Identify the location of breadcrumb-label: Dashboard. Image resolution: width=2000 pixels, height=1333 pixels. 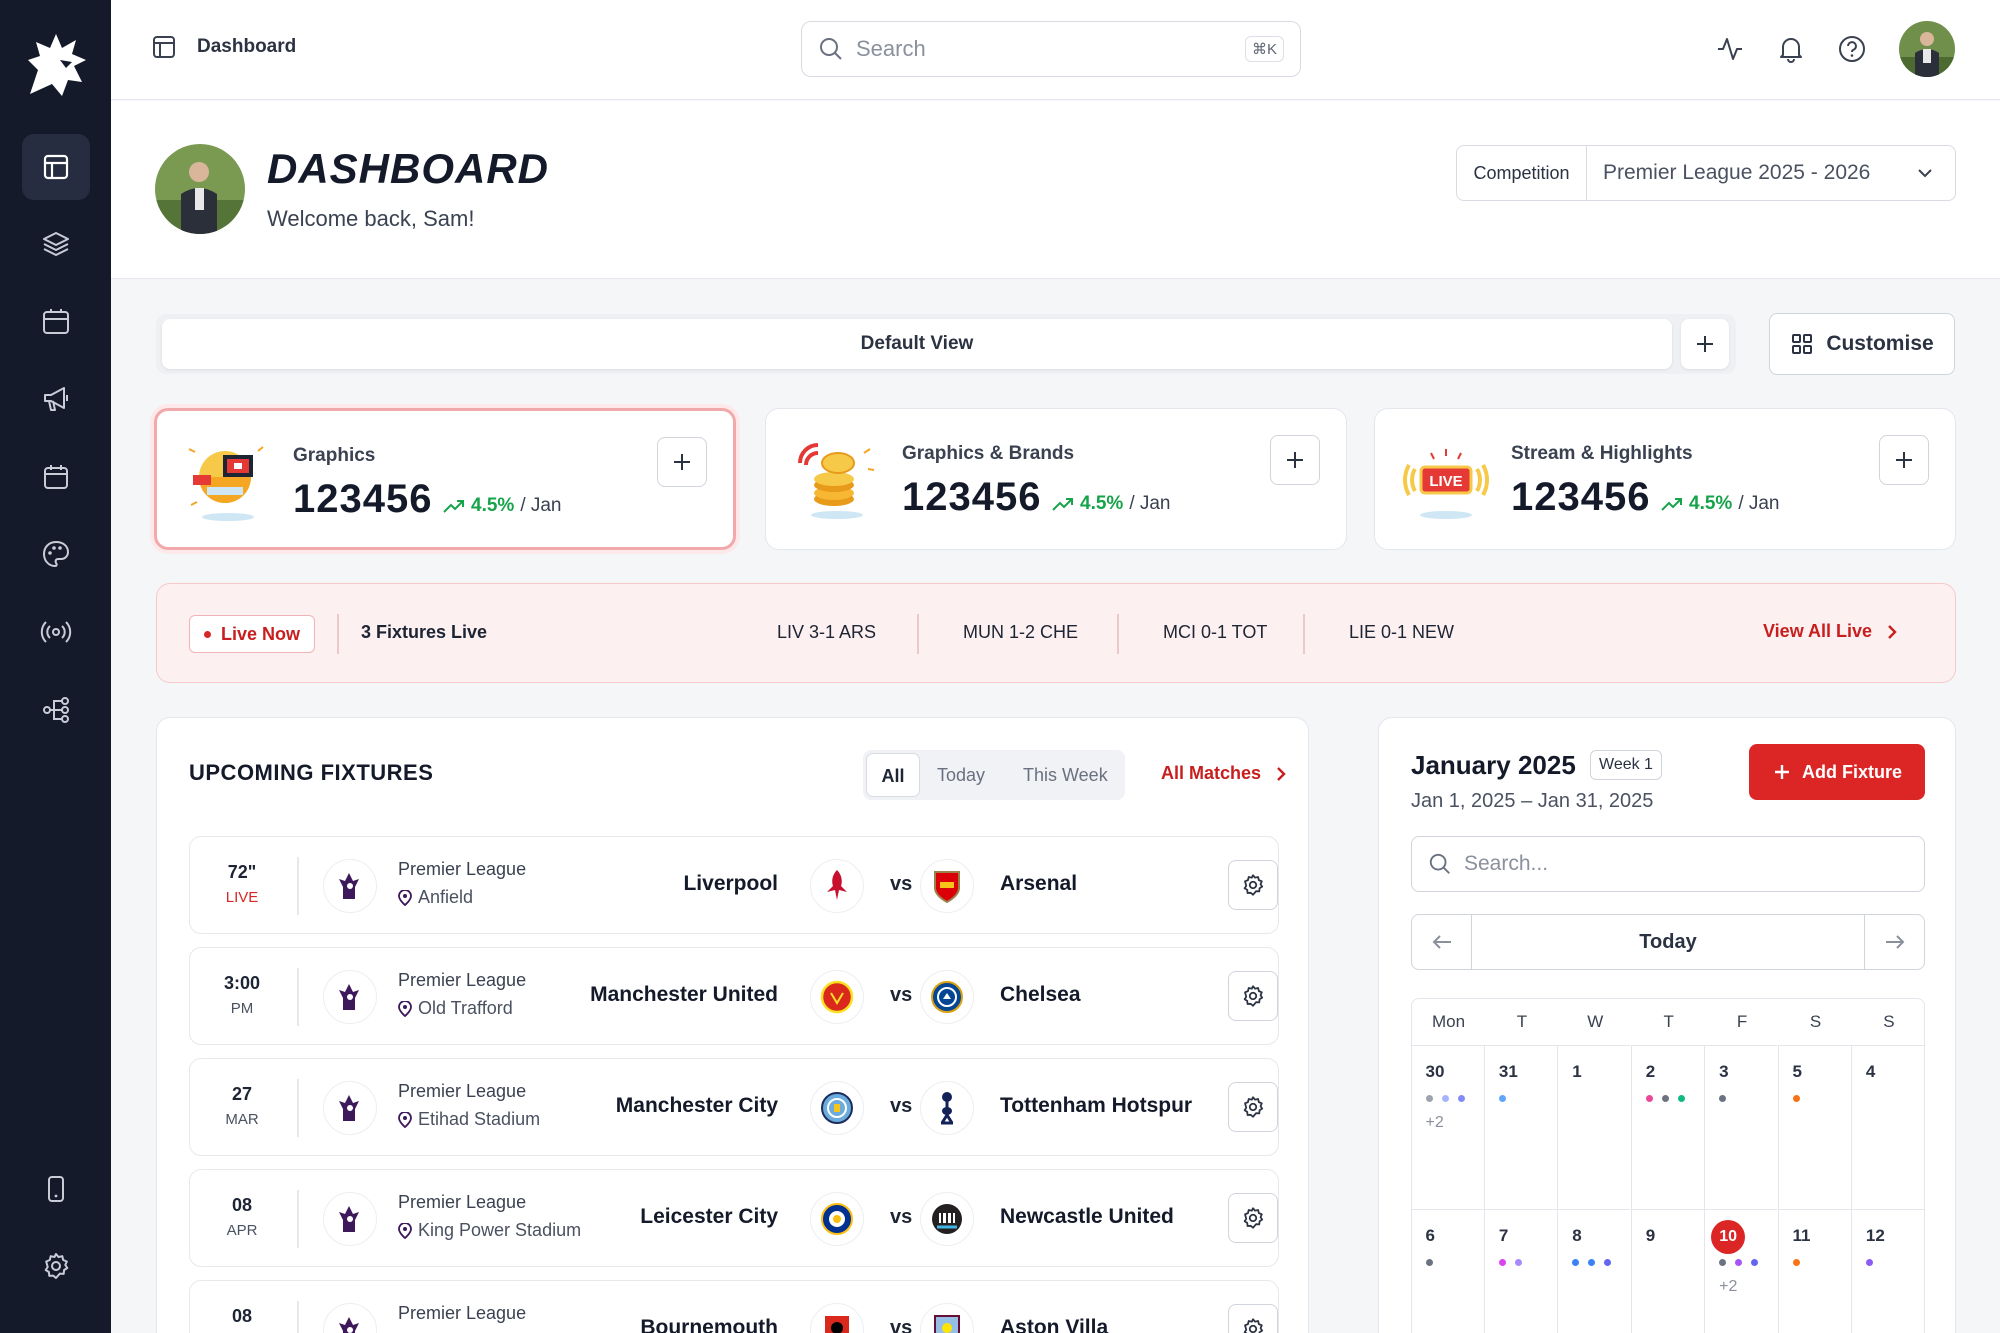
(247, 46).